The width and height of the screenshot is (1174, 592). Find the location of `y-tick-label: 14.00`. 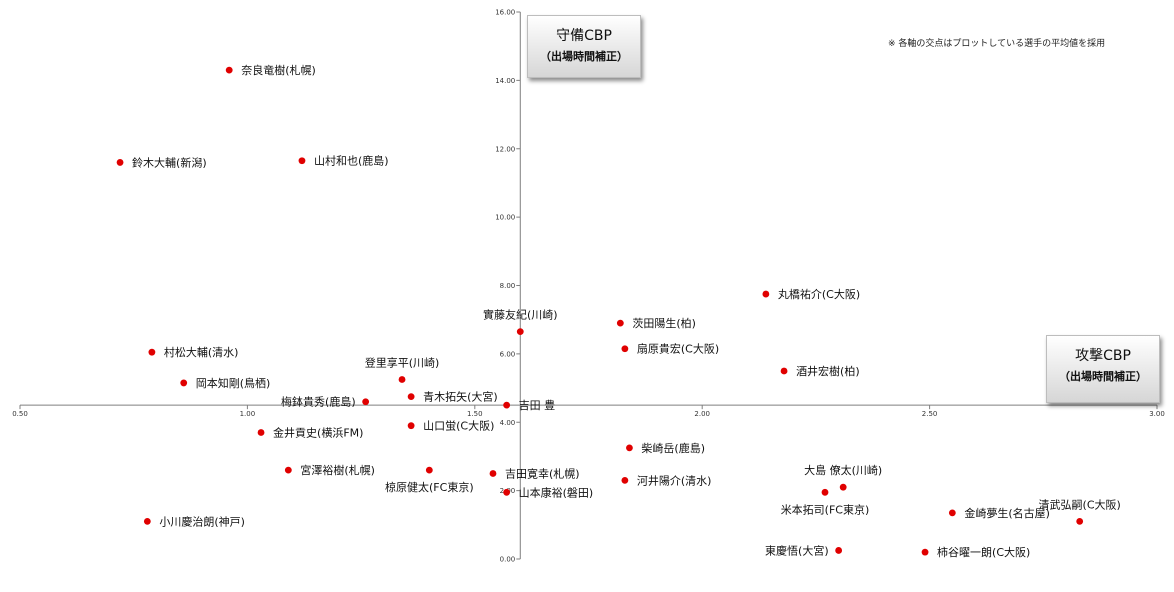

y-tick-label: 14.00 is located at coordinates (505, 81).